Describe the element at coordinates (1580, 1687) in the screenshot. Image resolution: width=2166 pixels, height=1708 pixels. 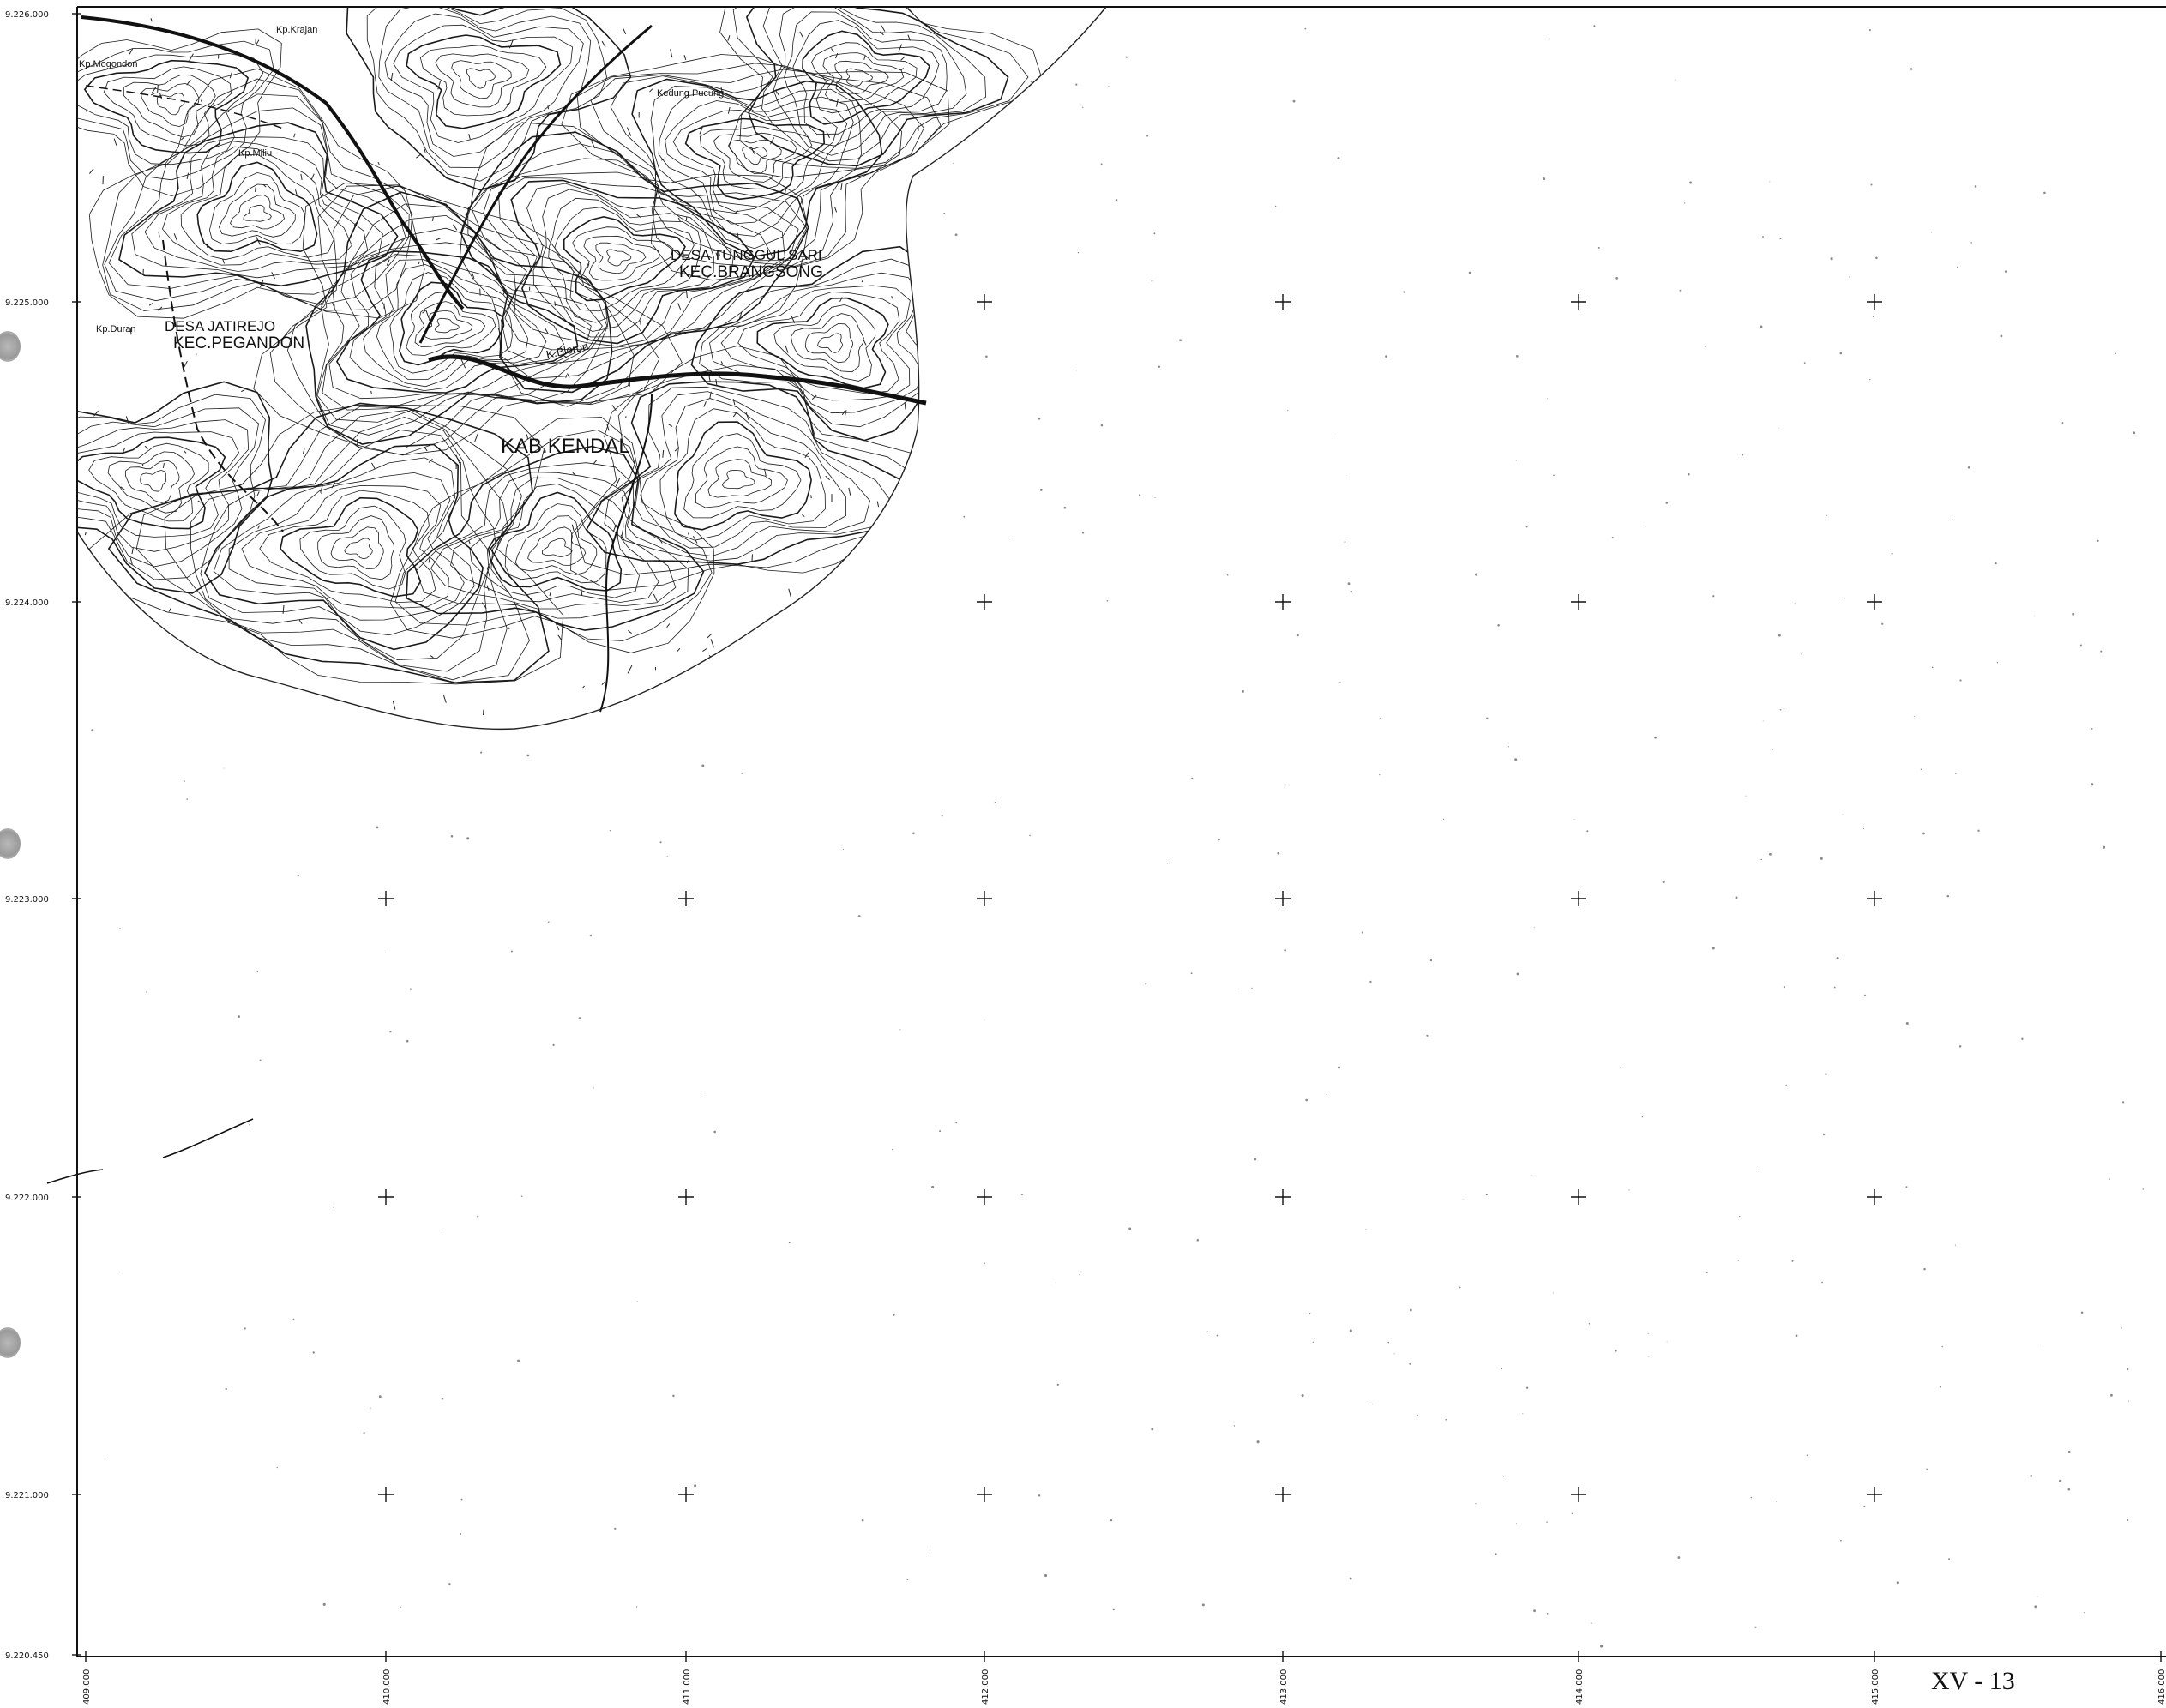
I see `easting-label: 414.000` at that location.